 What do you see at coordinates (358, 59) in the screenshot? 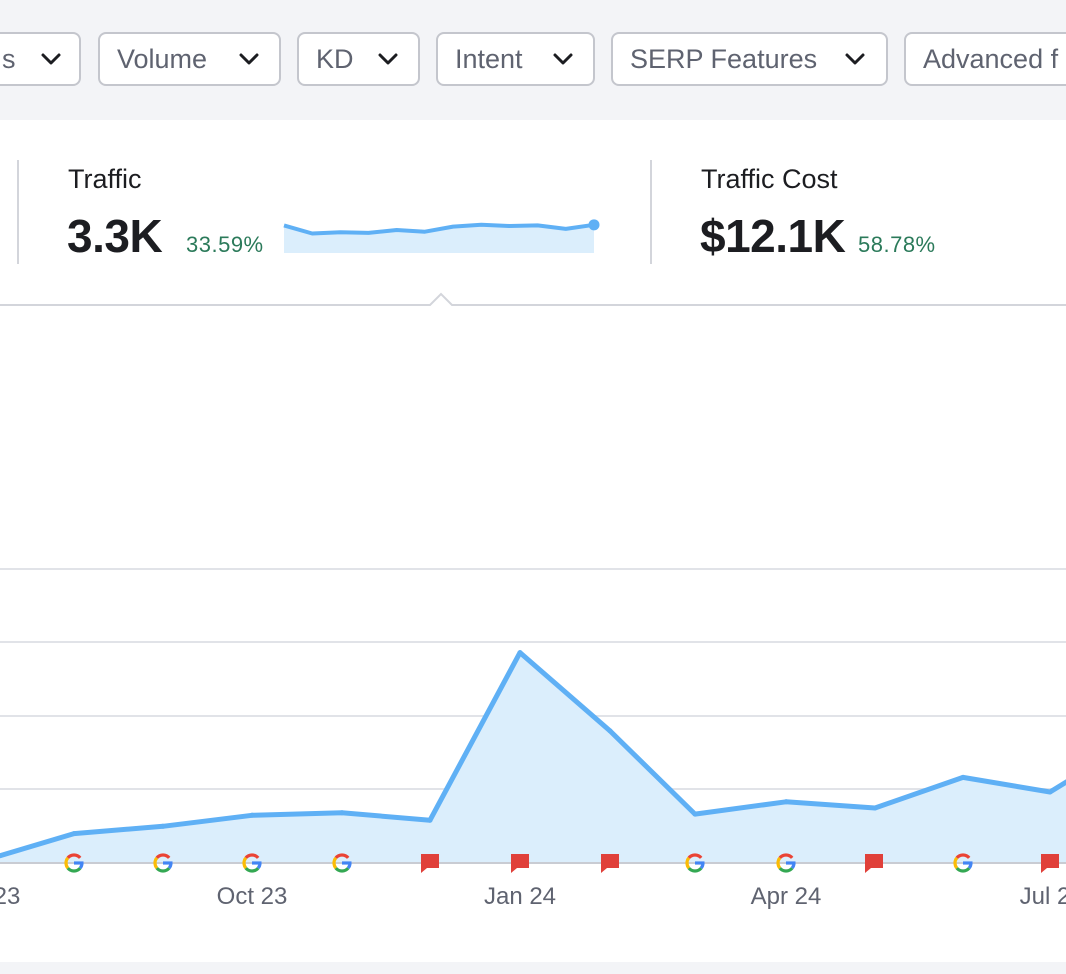
I see `filter-kd-dropdown: KD` at bounding box center [358, 59].